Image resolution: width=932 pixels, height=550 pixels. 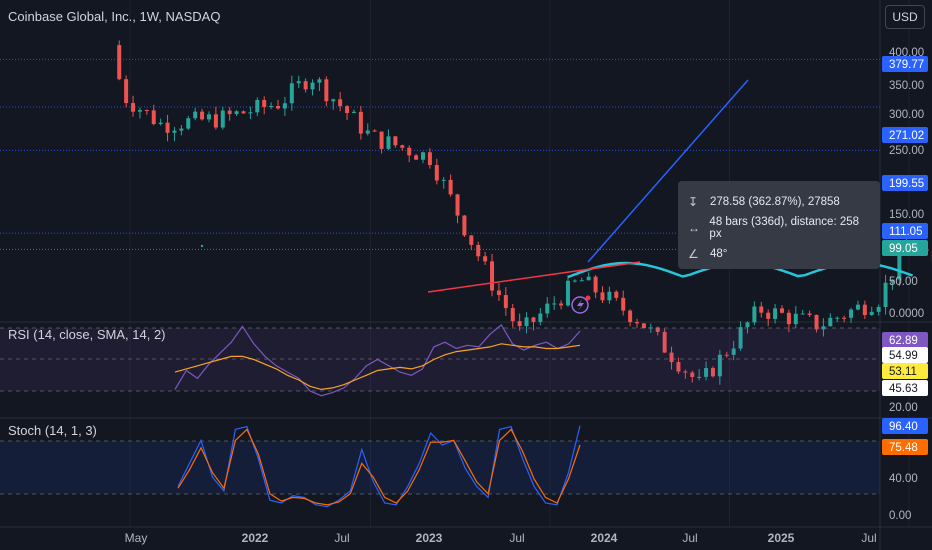 What do you see at coordinates (903, 389) in the screenshot?
I see `rsi-label-3: 45.63` at bounding box center [903, 389].